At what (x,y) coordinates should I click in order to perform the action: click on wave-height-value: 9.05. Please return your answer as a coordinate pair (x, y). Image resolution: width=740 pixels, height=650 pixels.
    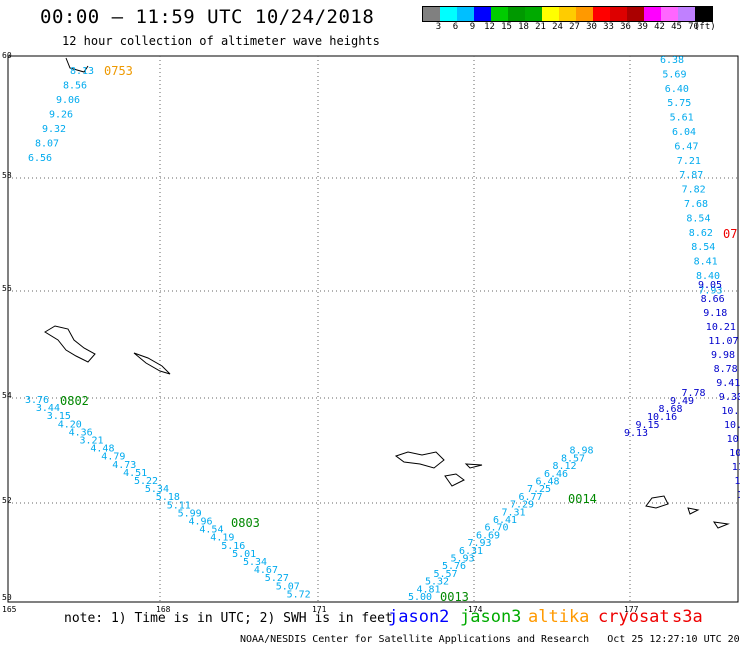
    Looking at the image, I should click on (710, 285).